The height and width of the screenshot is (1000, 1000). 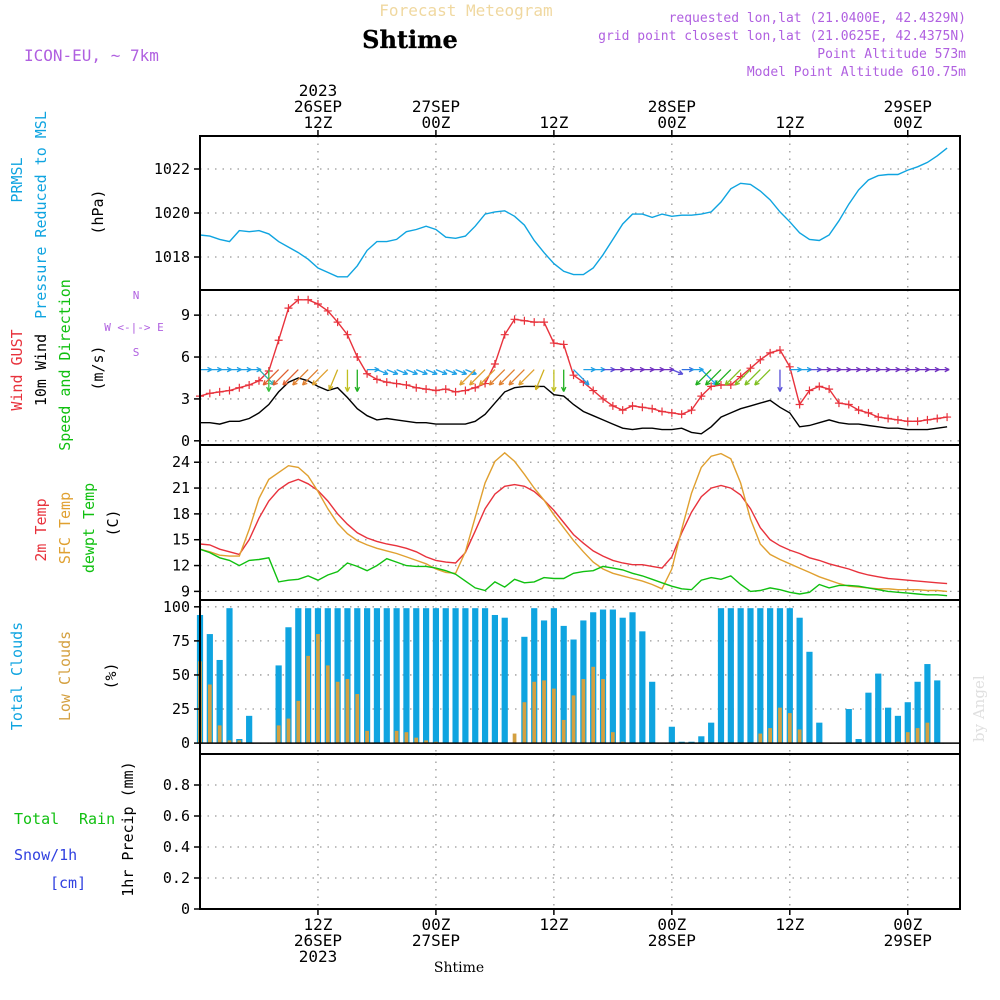 I want to click on y-tick-label: 100, so click(x=176, y=607).